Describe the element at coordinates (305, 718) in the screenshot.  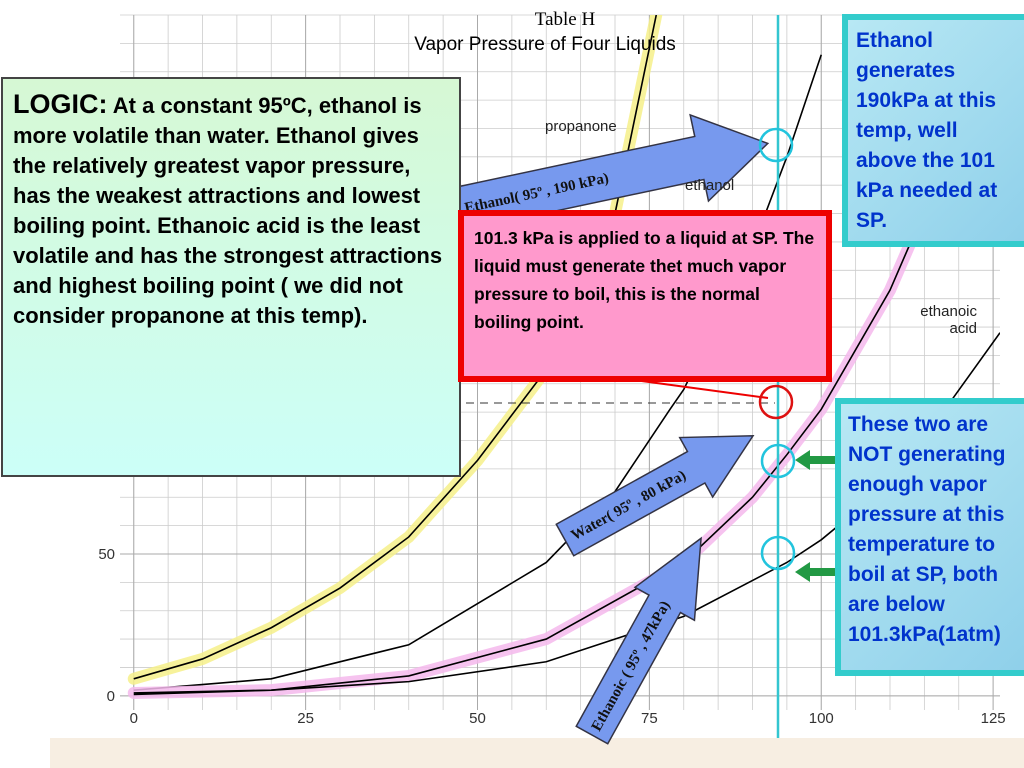
I see `x-tick-label: 25` at that location.